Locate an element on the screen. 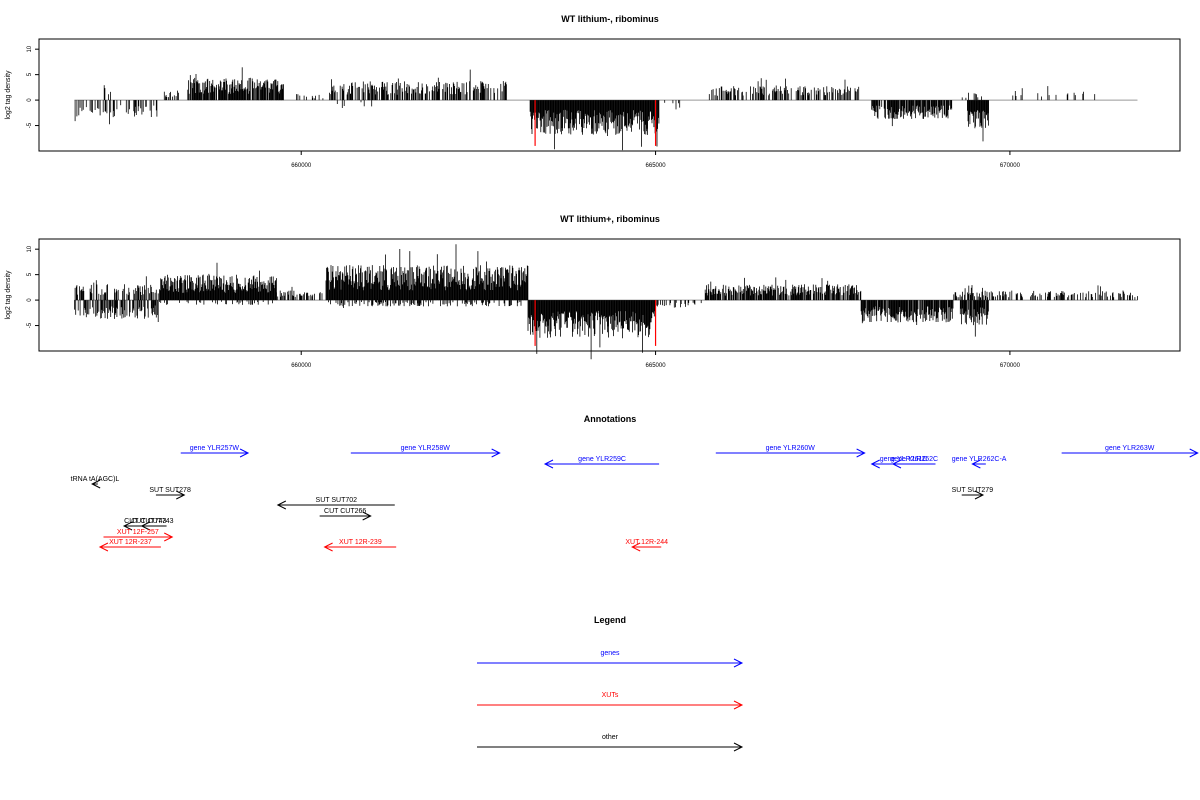 This screenshot has height=800, width=1200. track-1-xaxis: 660000 665000 670000 is located at coordinates (656, 160).